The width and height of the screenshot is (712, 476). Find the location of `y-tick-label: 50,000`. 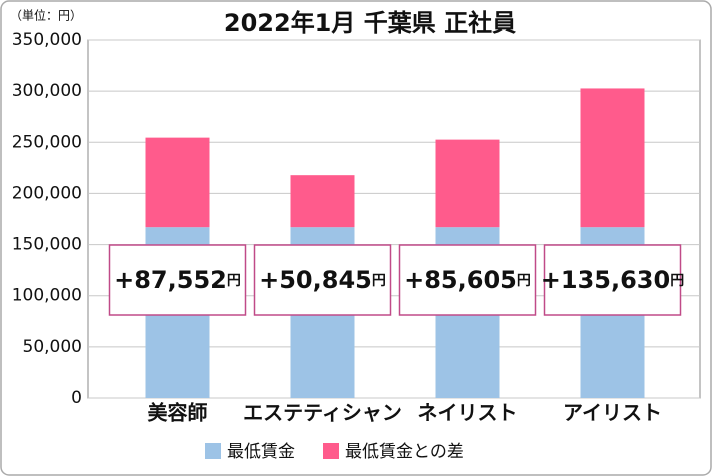

y-tick-label: 50,000 is located at coordinates (52, 347).